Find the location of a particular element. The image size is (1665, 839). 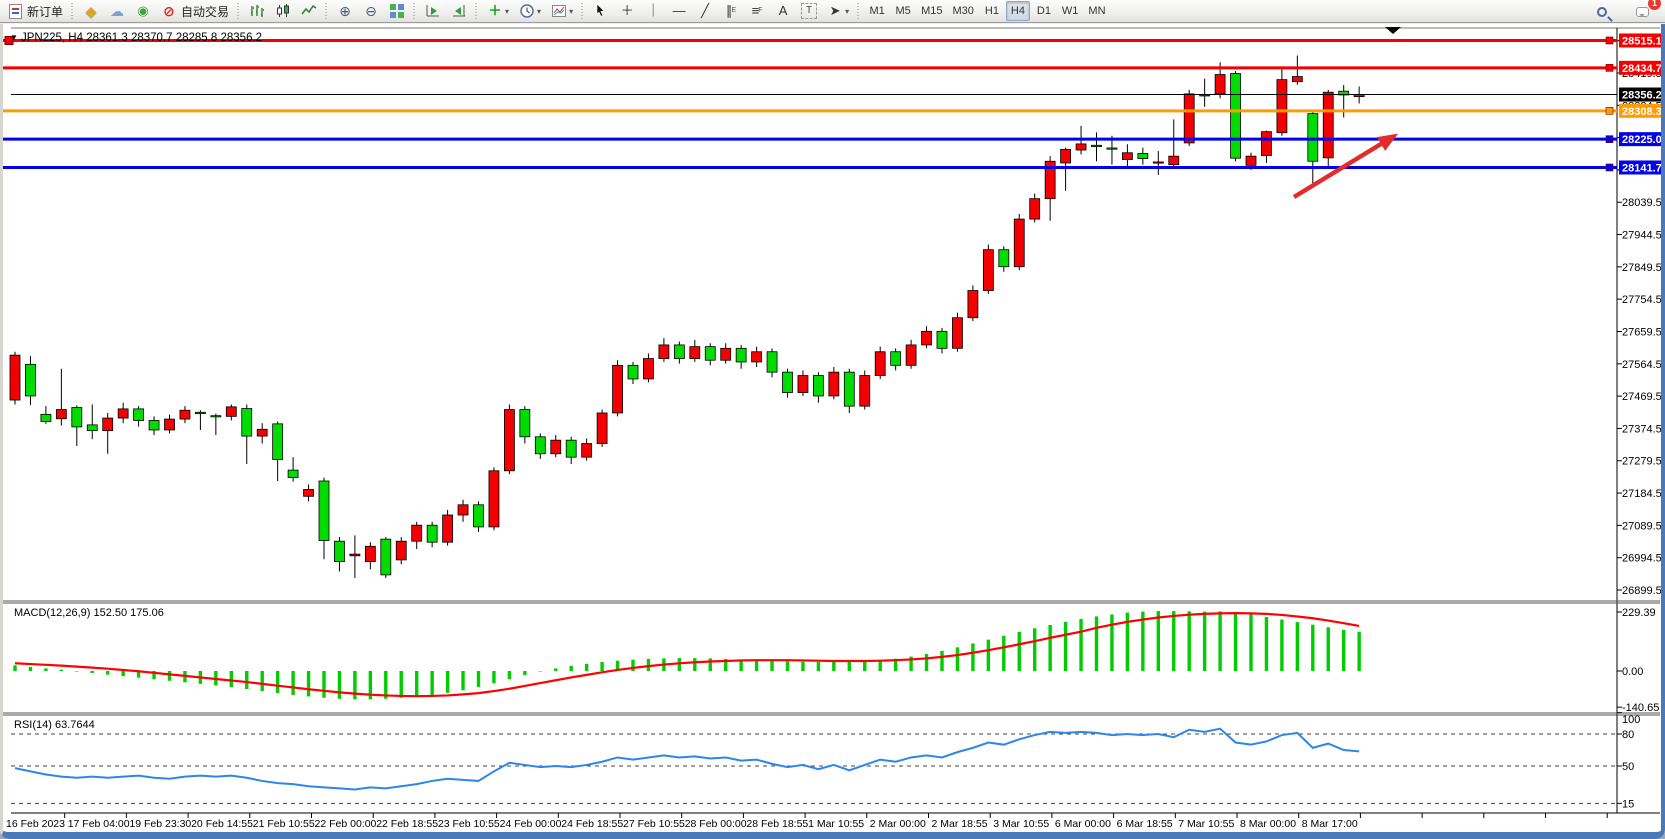

new-order-button: 新订单 is located at coordinates (35, 11).